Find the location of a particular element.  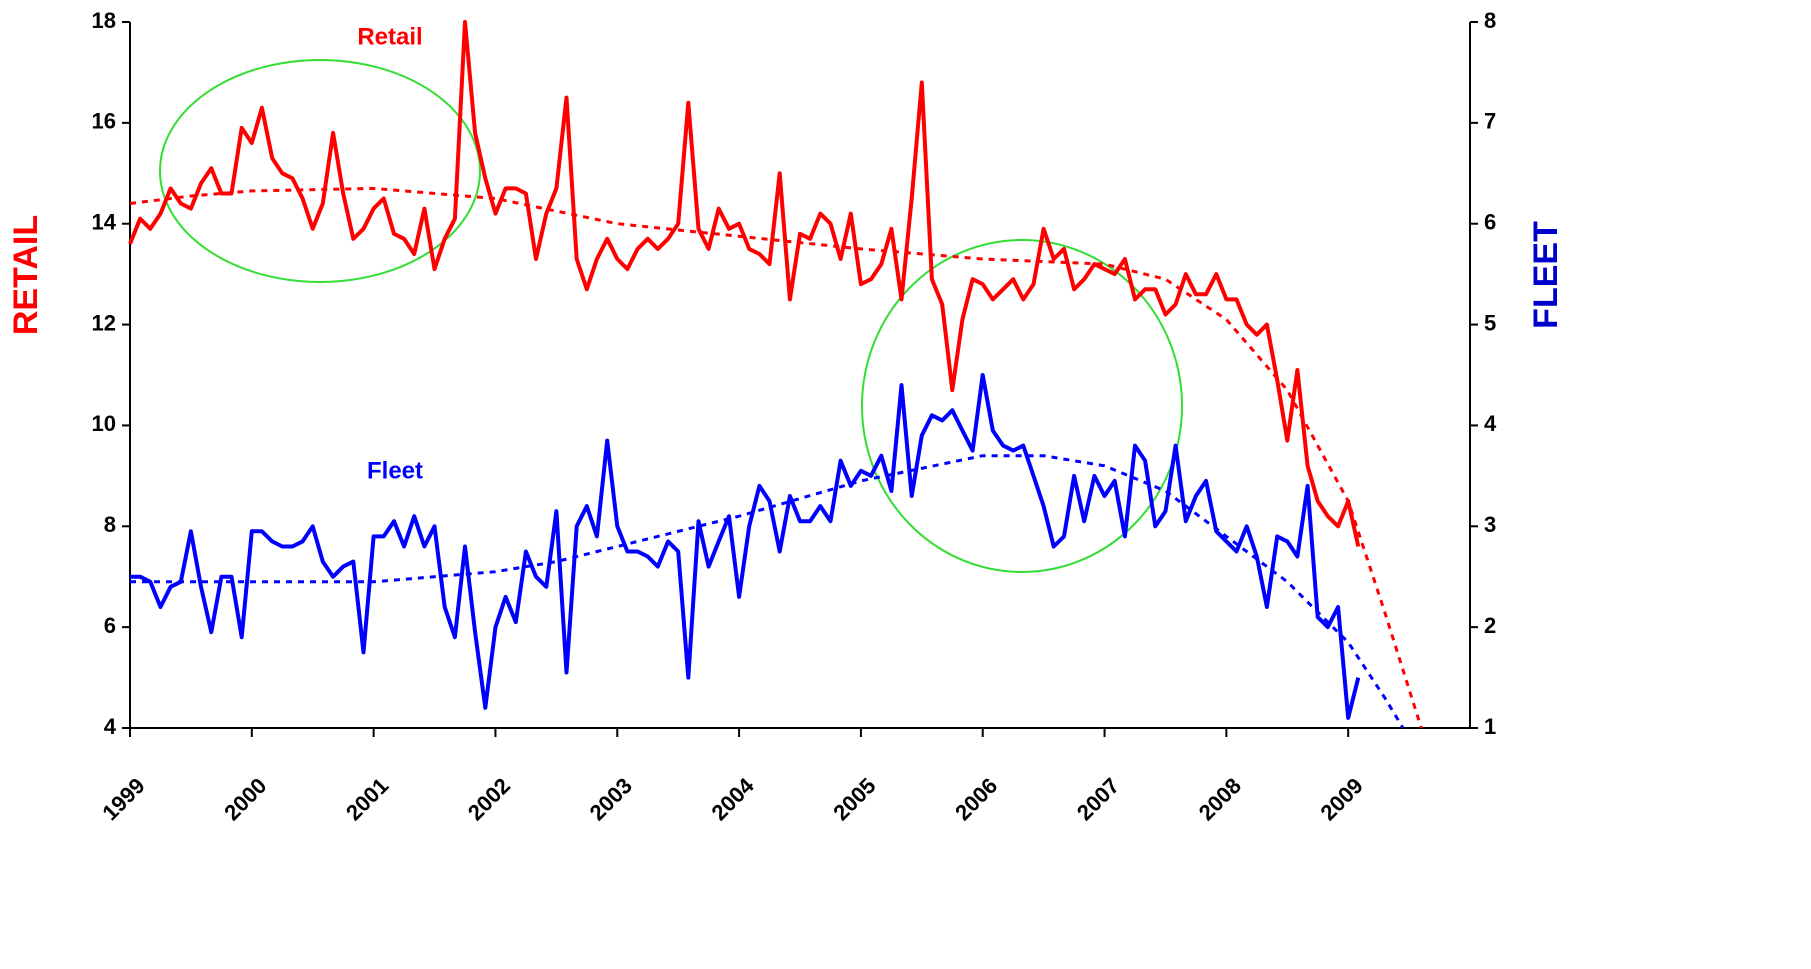

y-tick-label: 16 is located at coordinates (104, 121).